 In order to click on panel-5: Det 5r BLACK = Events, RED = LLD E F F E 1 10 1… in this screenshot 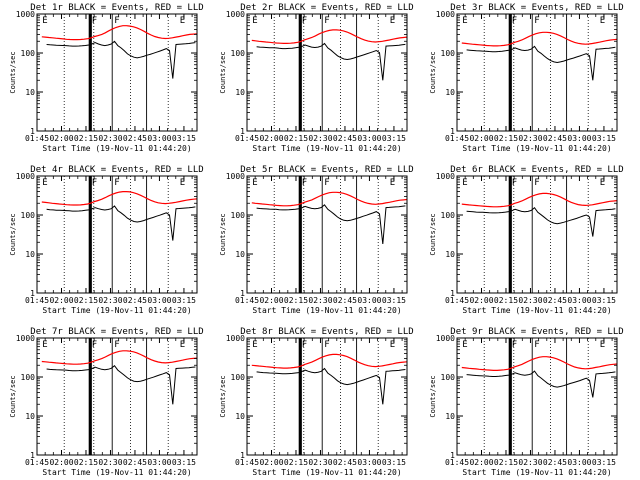, I will do `click(316, 240)`.